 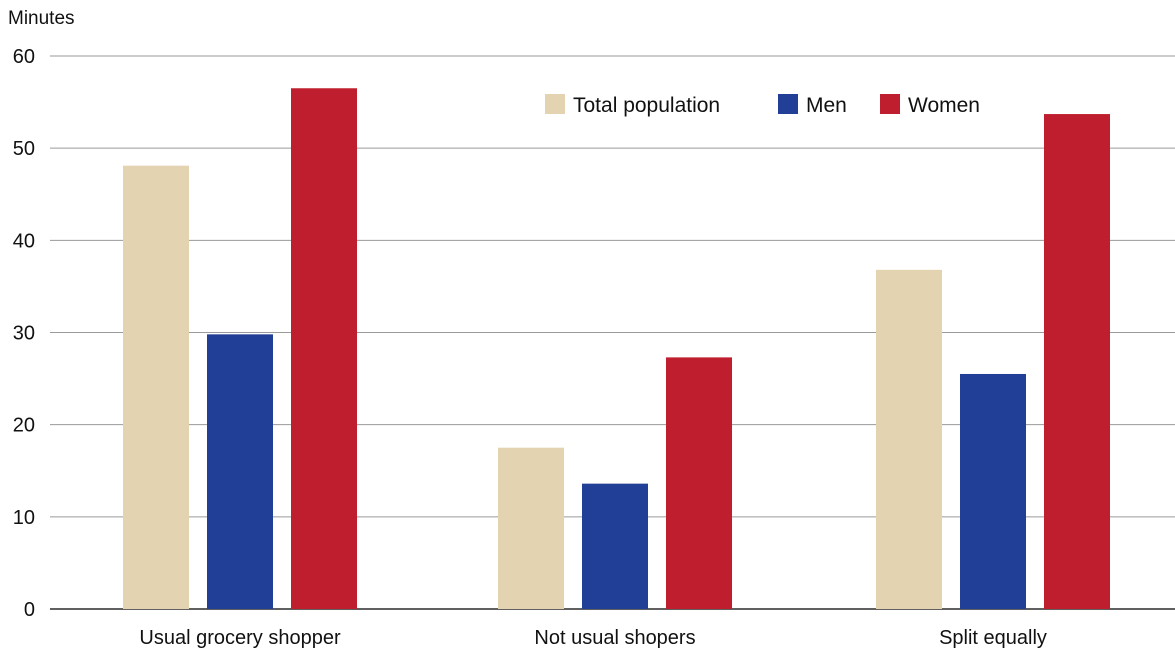 What do you see at coordinates (240, 638) in the screenshot?
I see `category-label: Usual grocery shopper` at bounding box center [240, 638].